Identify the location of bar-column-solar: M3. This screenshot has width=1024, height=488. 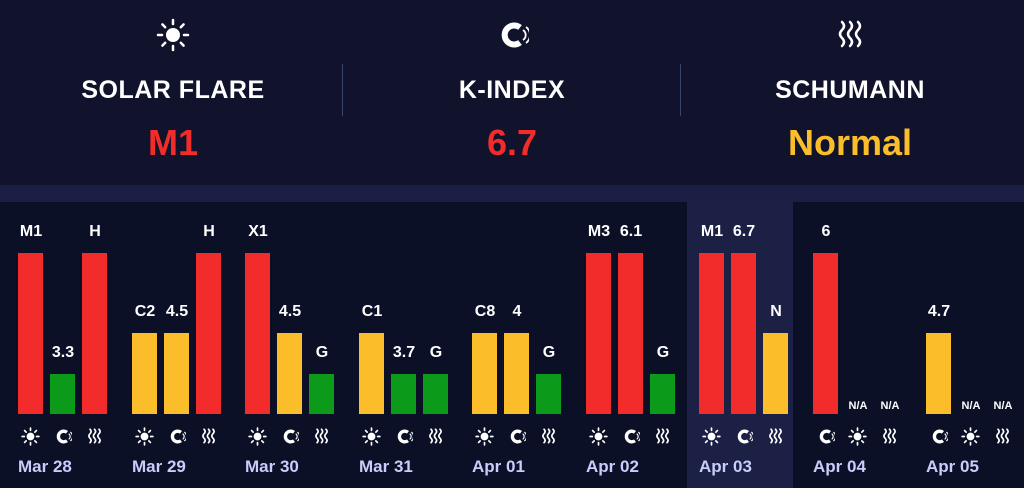
(598, 308).